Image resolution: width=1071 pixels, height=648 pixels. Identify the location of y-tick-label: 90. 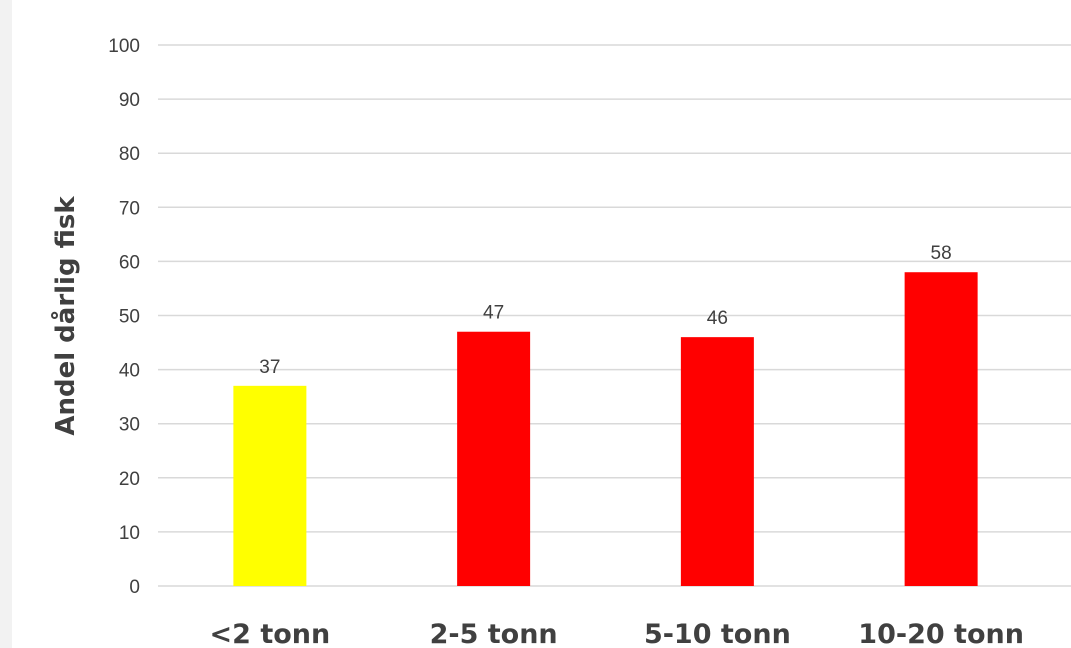
(129, 100).